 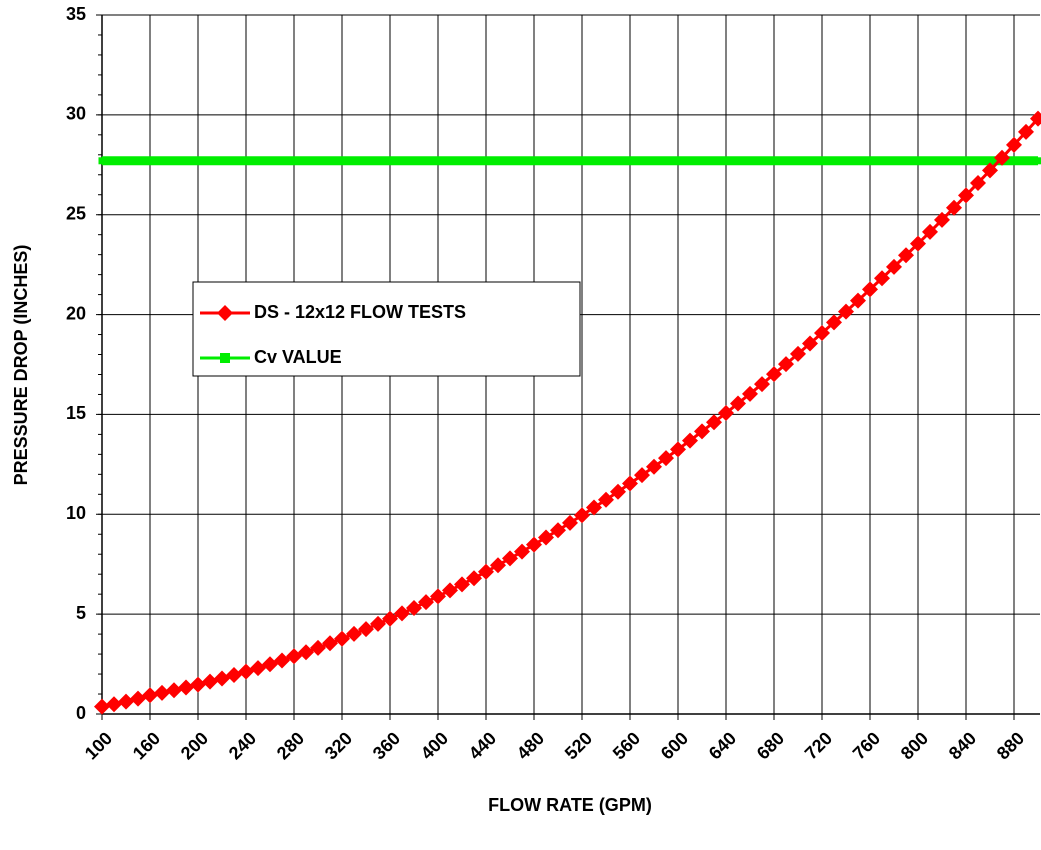 I want to click on x-tick-label: 840, so click(x=962, y=745).